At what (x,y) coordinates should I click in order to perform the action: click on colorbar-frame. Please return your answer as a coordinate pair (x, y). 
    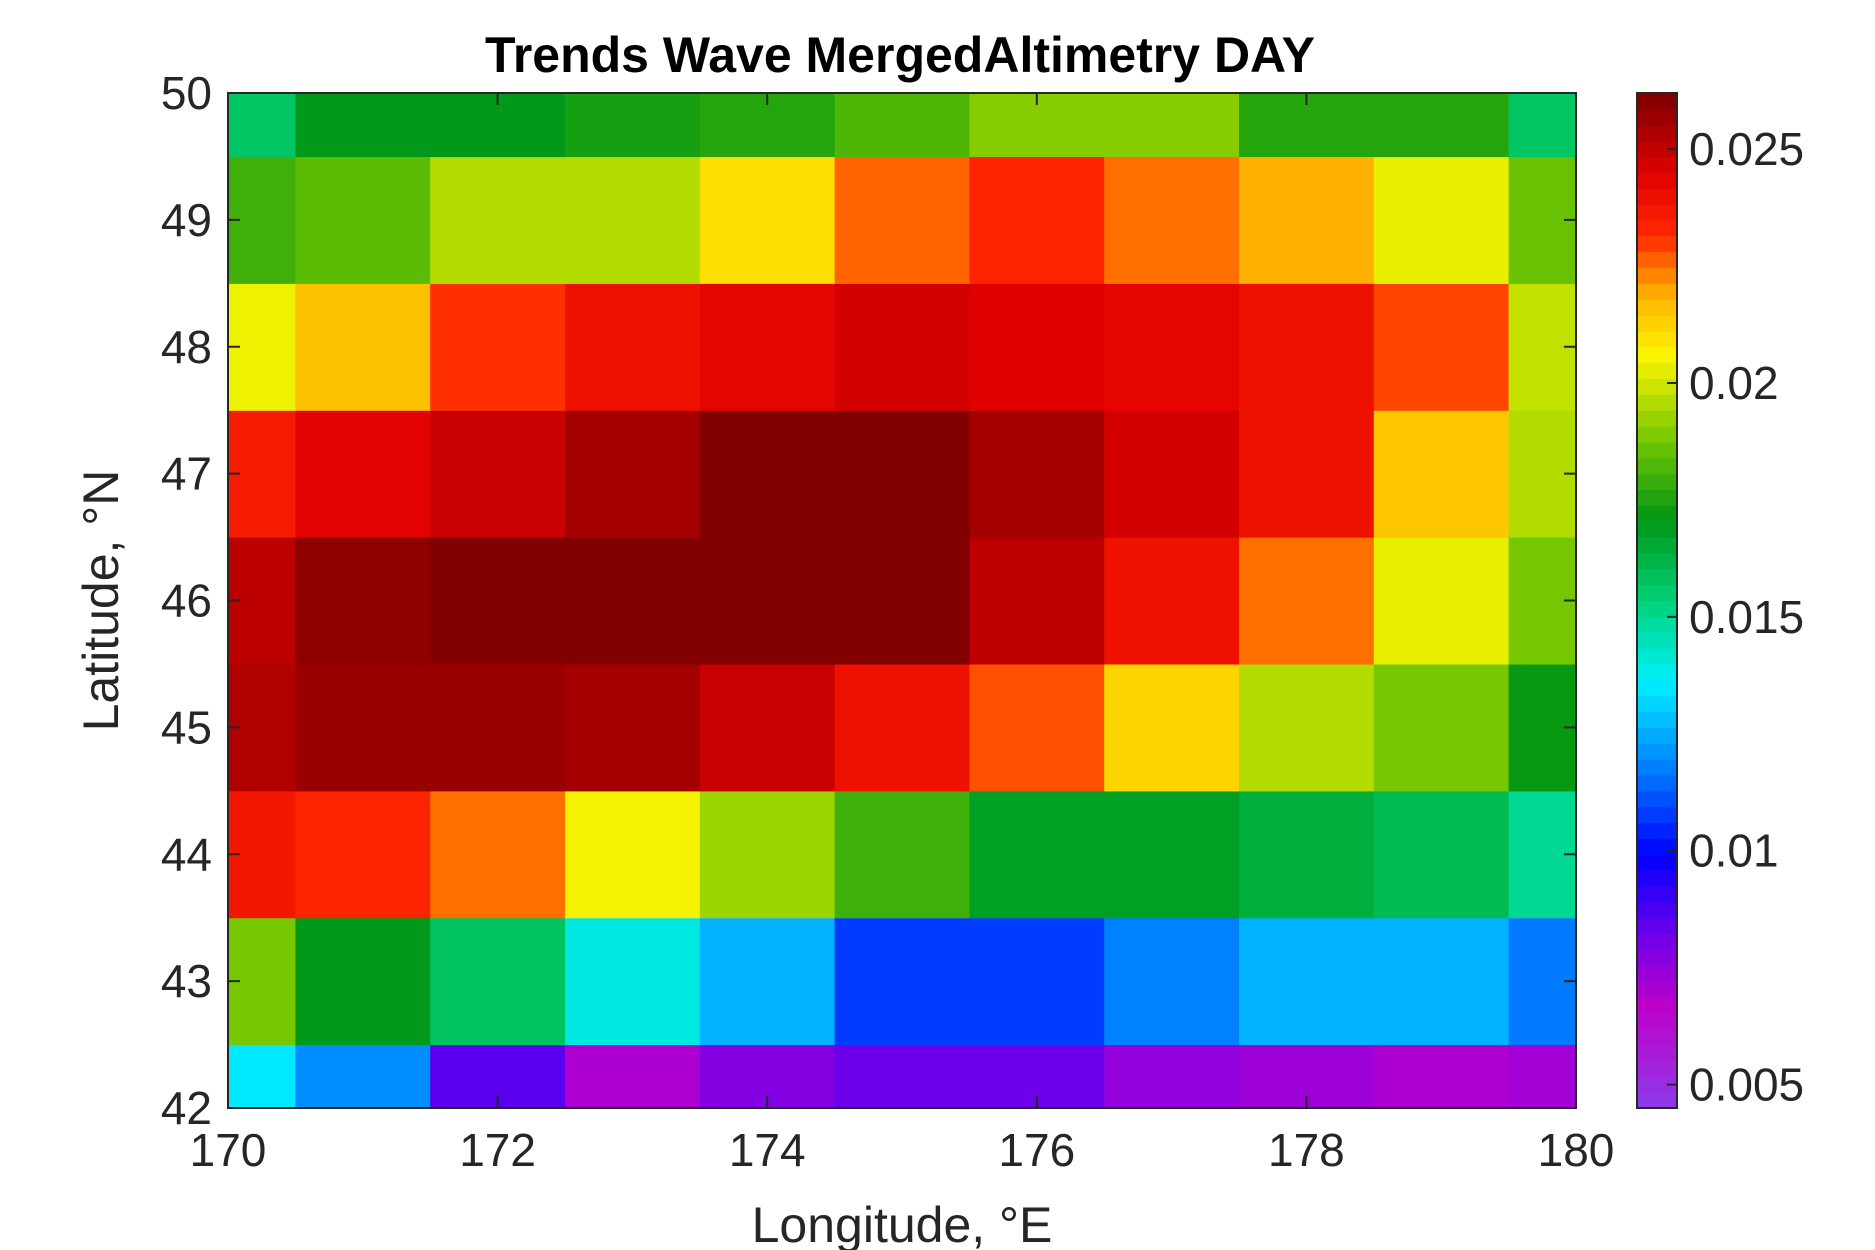
    Looking at the image, I should click on (1657, 600).